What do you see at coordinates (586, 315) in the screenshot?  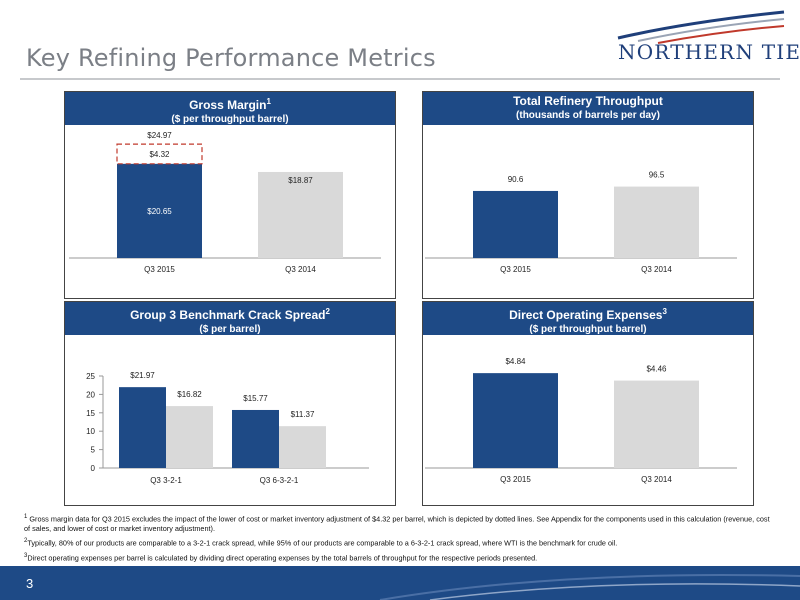 I see `operating-expenses-title: Direct Operating Expenses` at bounding box center [586, 315].